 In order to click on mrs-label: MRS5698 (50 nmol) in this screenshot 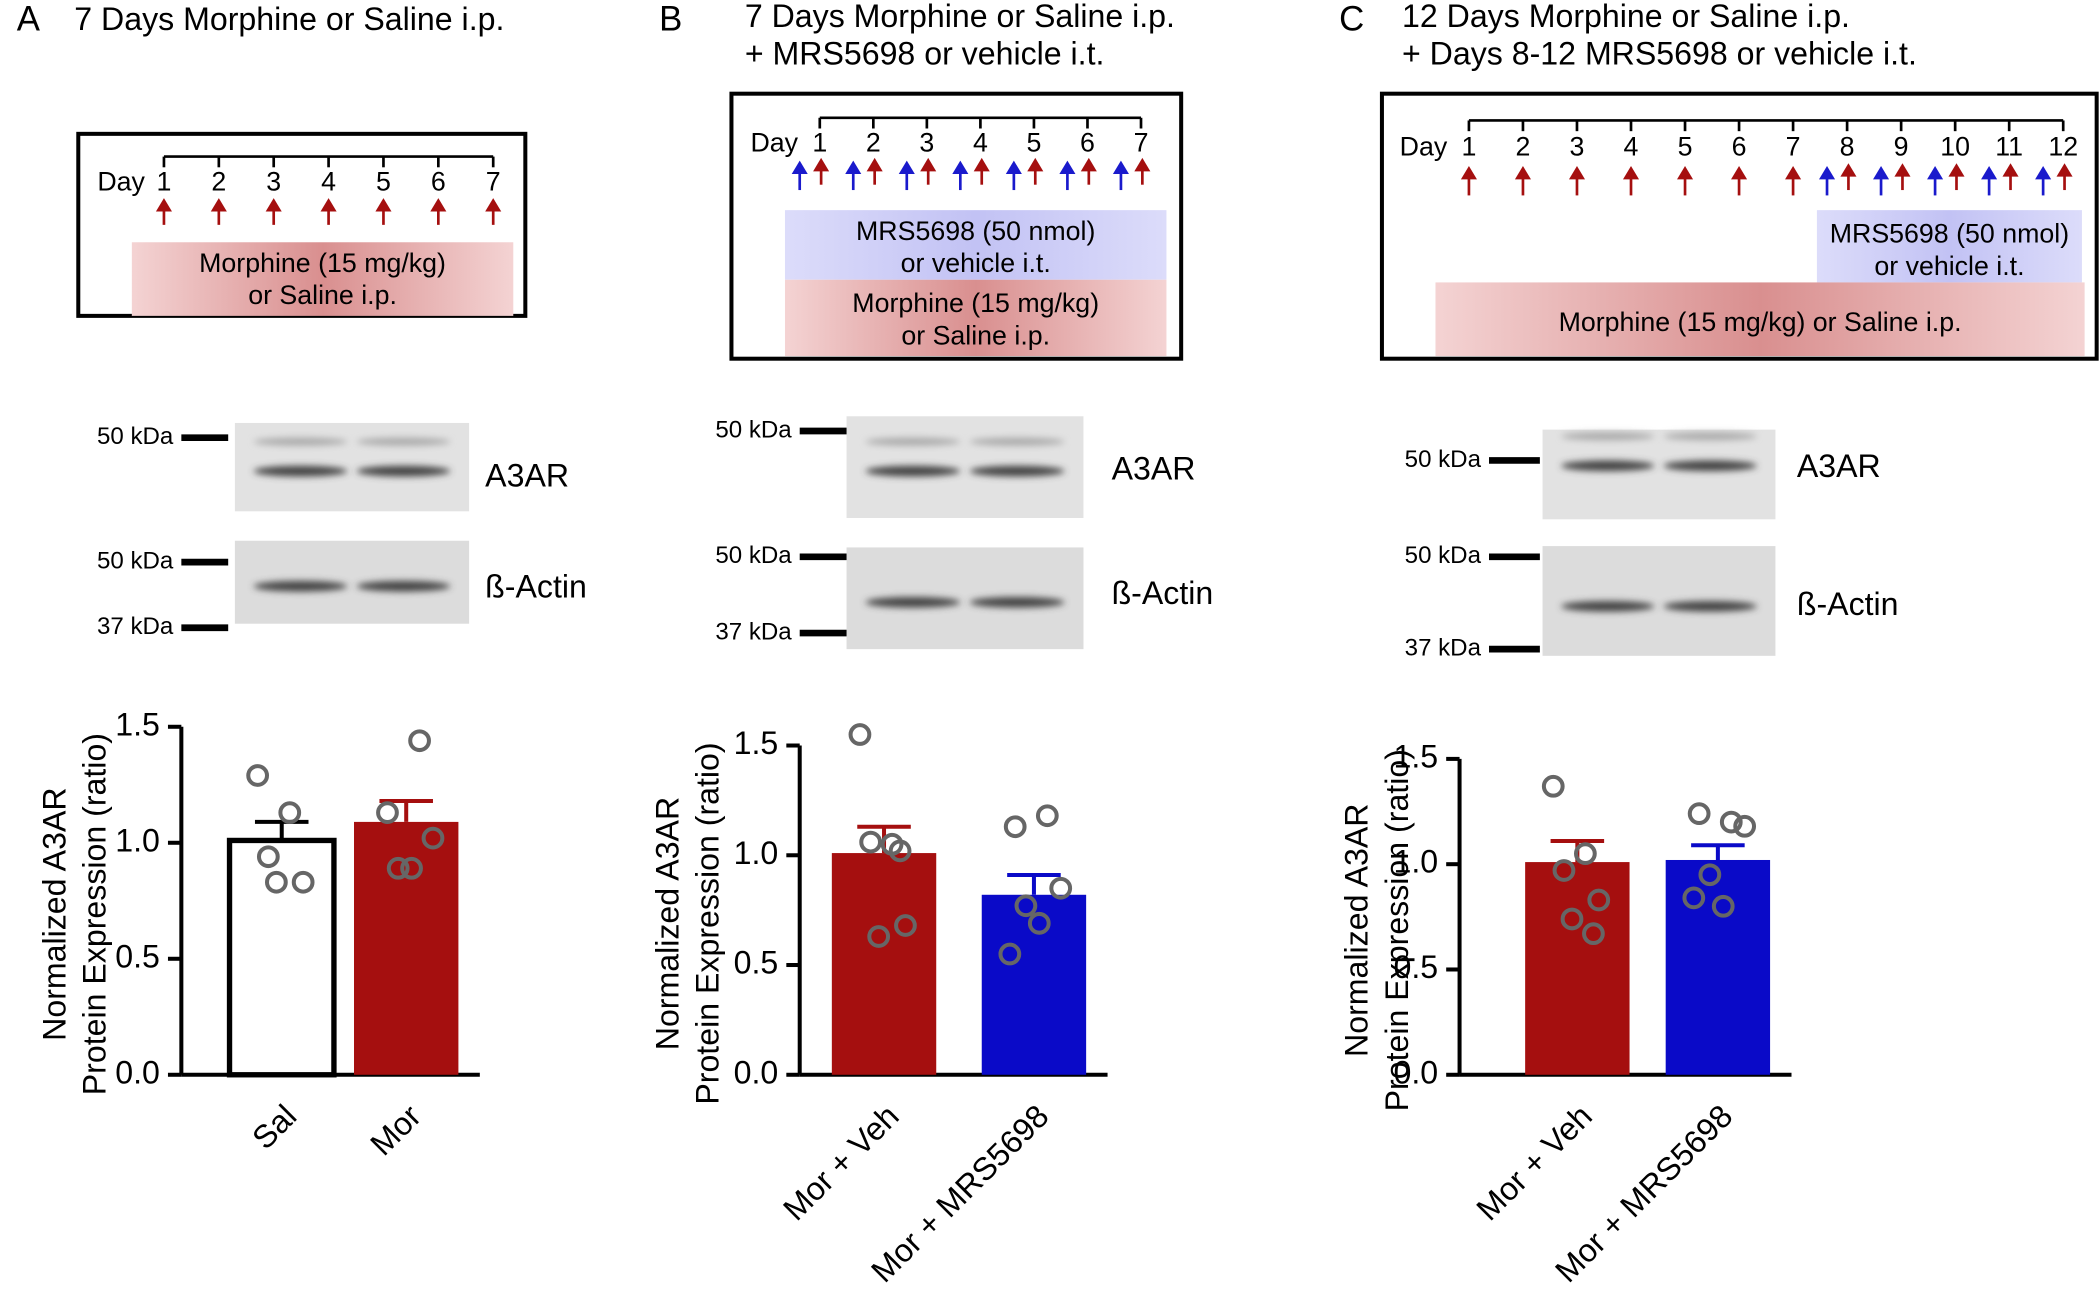, I will do `click(975, 231)`.